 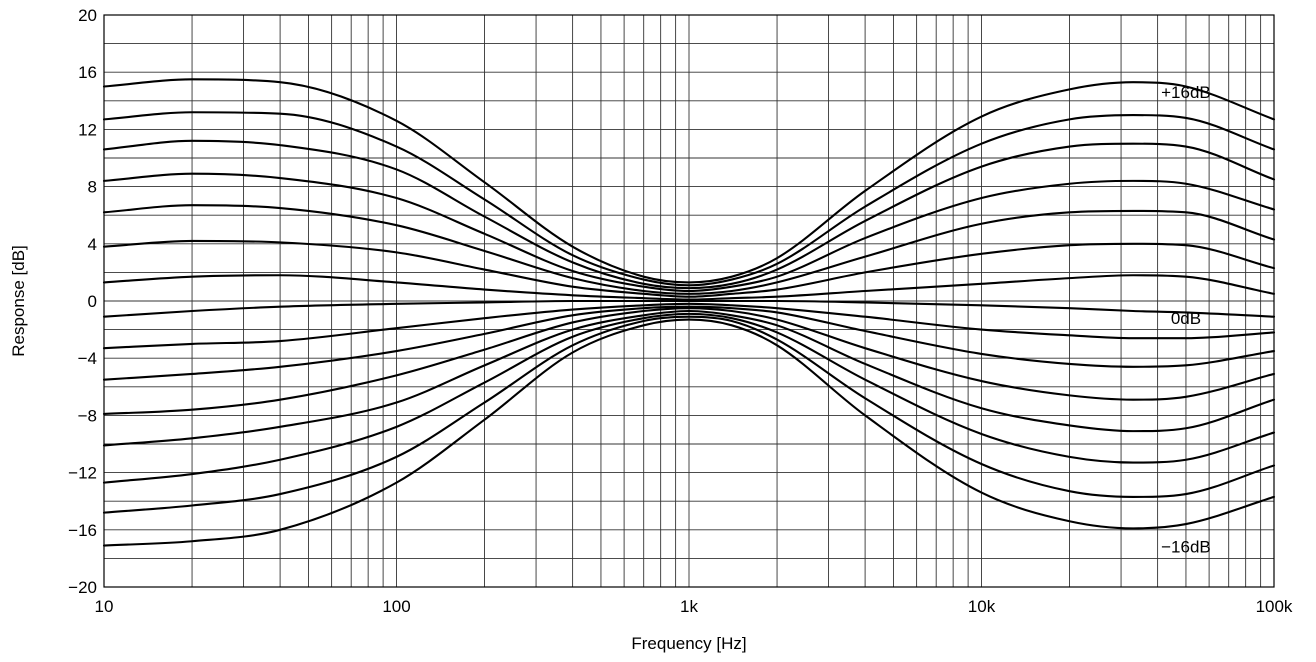 What do you see at coordinates (1186, 92) in the screenshot?
I see `curve-annotation: +16dB` at bounding box center [1186, 92].